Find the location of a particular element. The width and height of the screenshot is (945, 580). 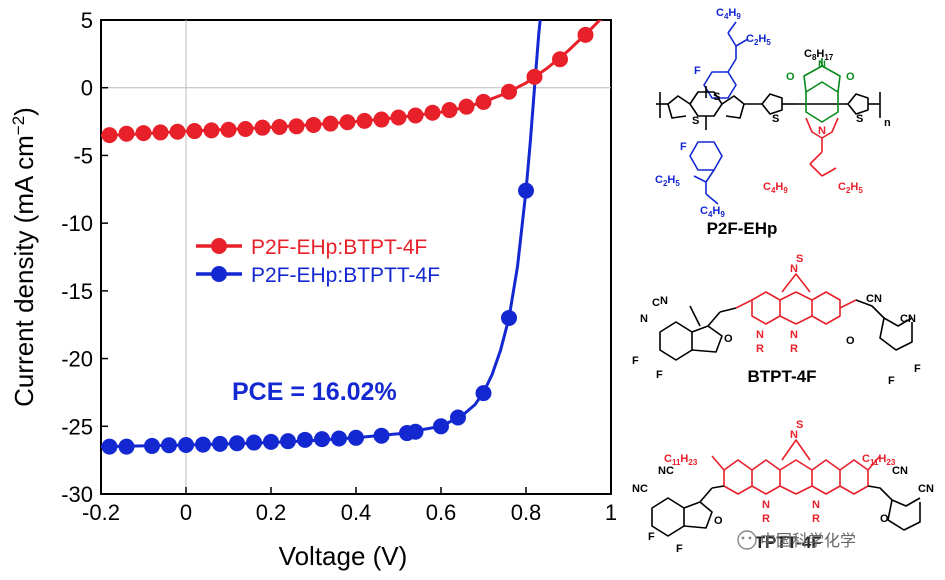

legend-label-red: P2F-EHp:BTPT-4F is located at coordinates (339, 247).